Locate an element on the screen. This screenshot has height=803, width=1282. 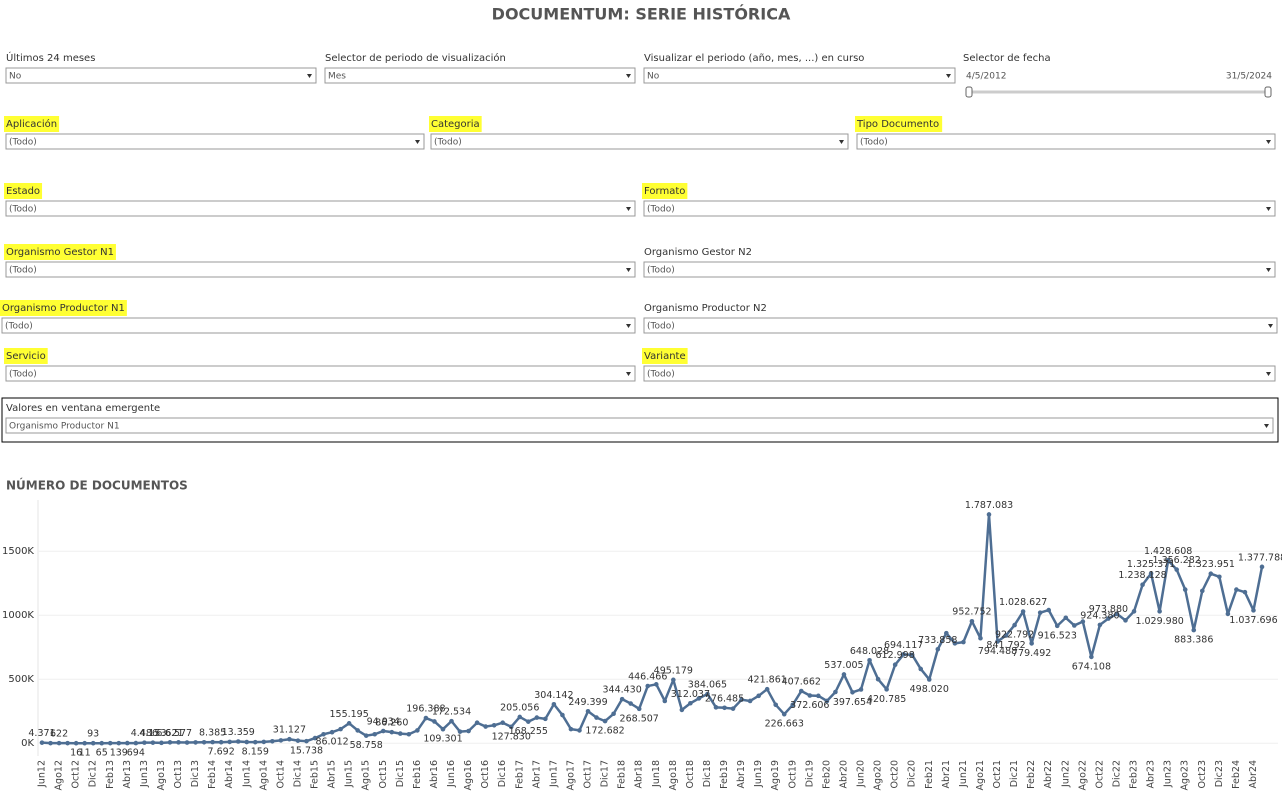
data-label: 268.507 is located at coordinates (639, 718).